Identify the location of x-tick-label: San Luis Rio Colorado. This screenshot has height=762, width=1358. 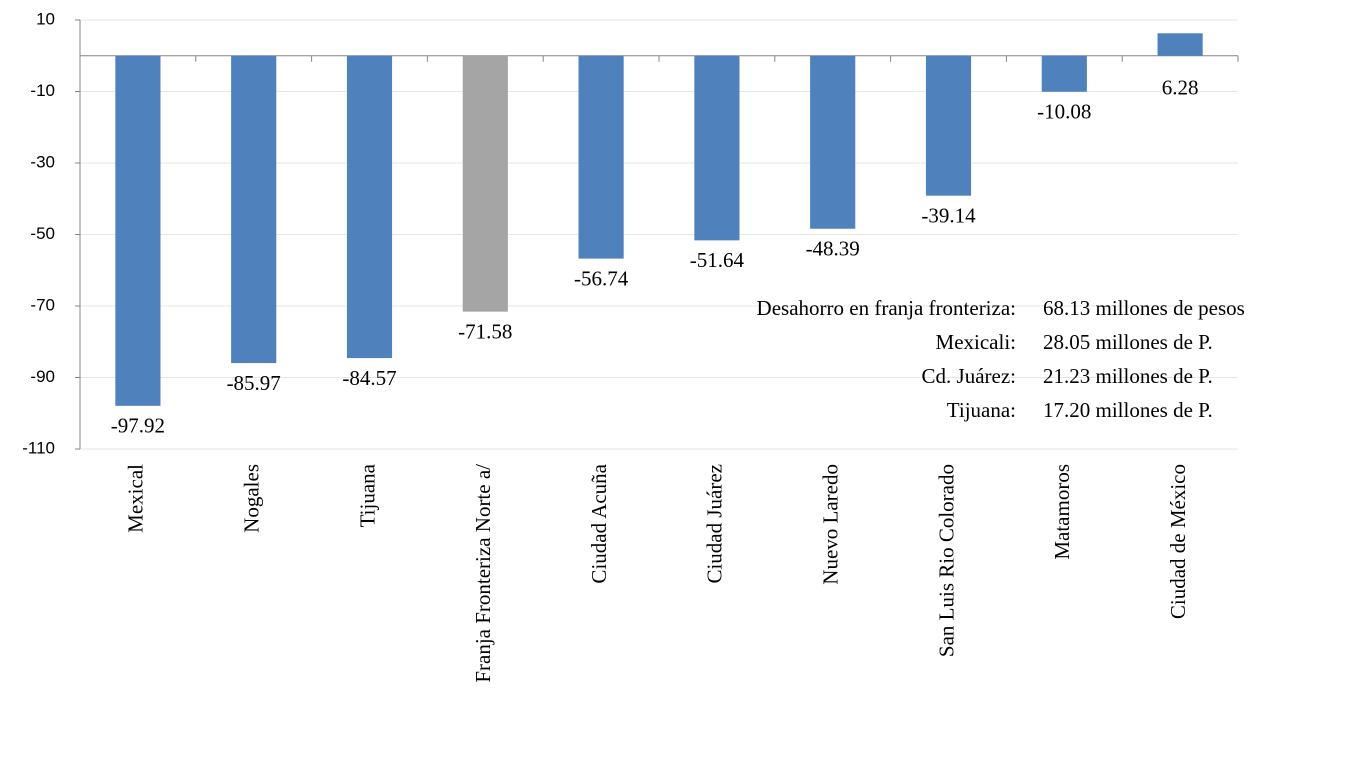
(946, 560).